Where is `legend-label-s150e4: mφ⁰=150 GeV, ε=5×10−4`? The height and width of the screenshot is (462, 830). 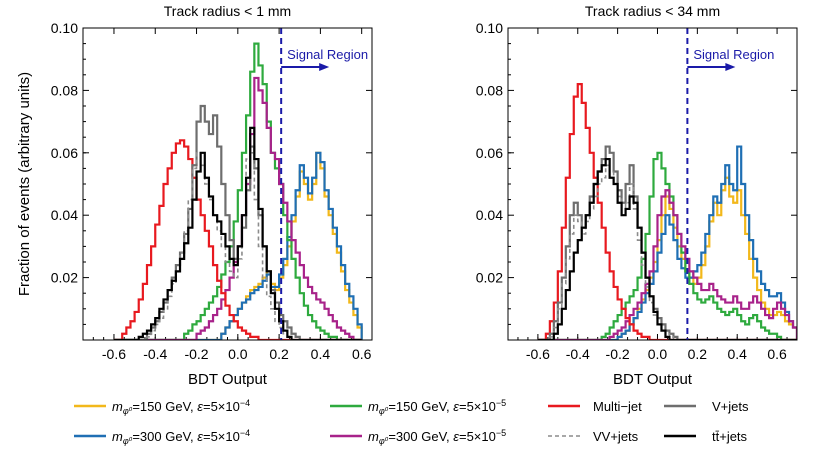
legend-label-s150e4: mφ⁰=150 GeV, ε=5×10−4 is located at coordinates (181, 407).